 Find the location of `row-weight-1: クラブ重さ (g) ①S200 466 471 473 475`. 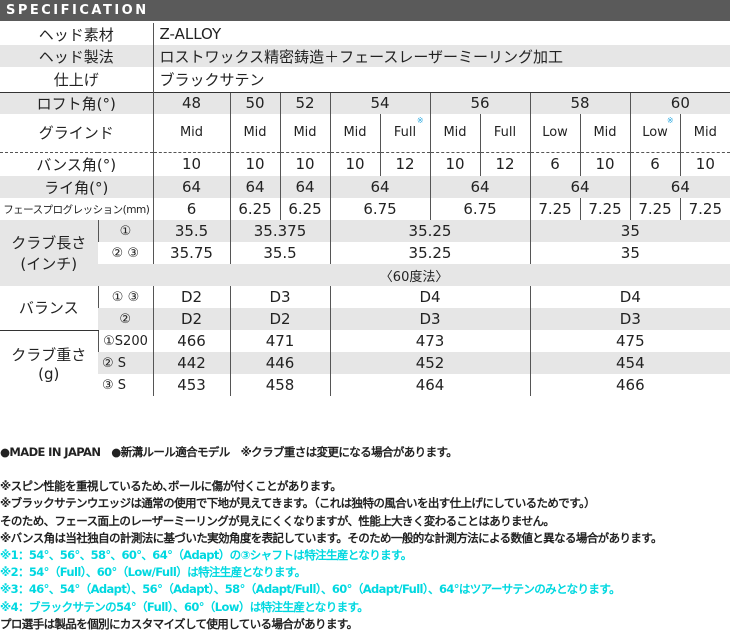

row-weight-1: クラブ重さ (g) ①S200 466 471 473 475 is located at coordinates (365, 362).